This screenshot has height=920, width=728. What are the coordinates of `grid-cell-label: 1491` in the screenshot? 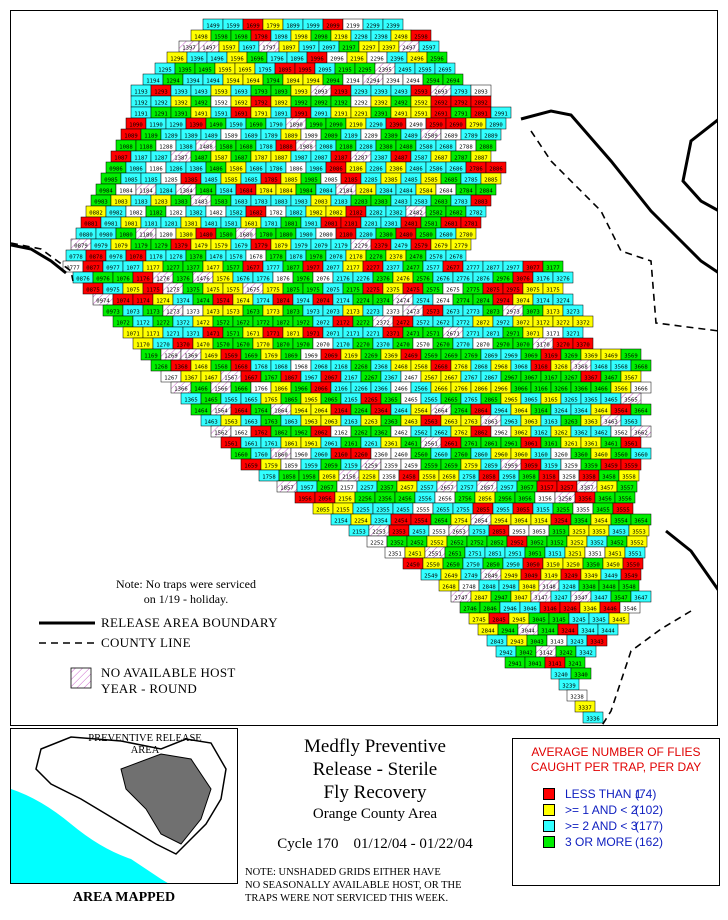 It's located at (200, 115).